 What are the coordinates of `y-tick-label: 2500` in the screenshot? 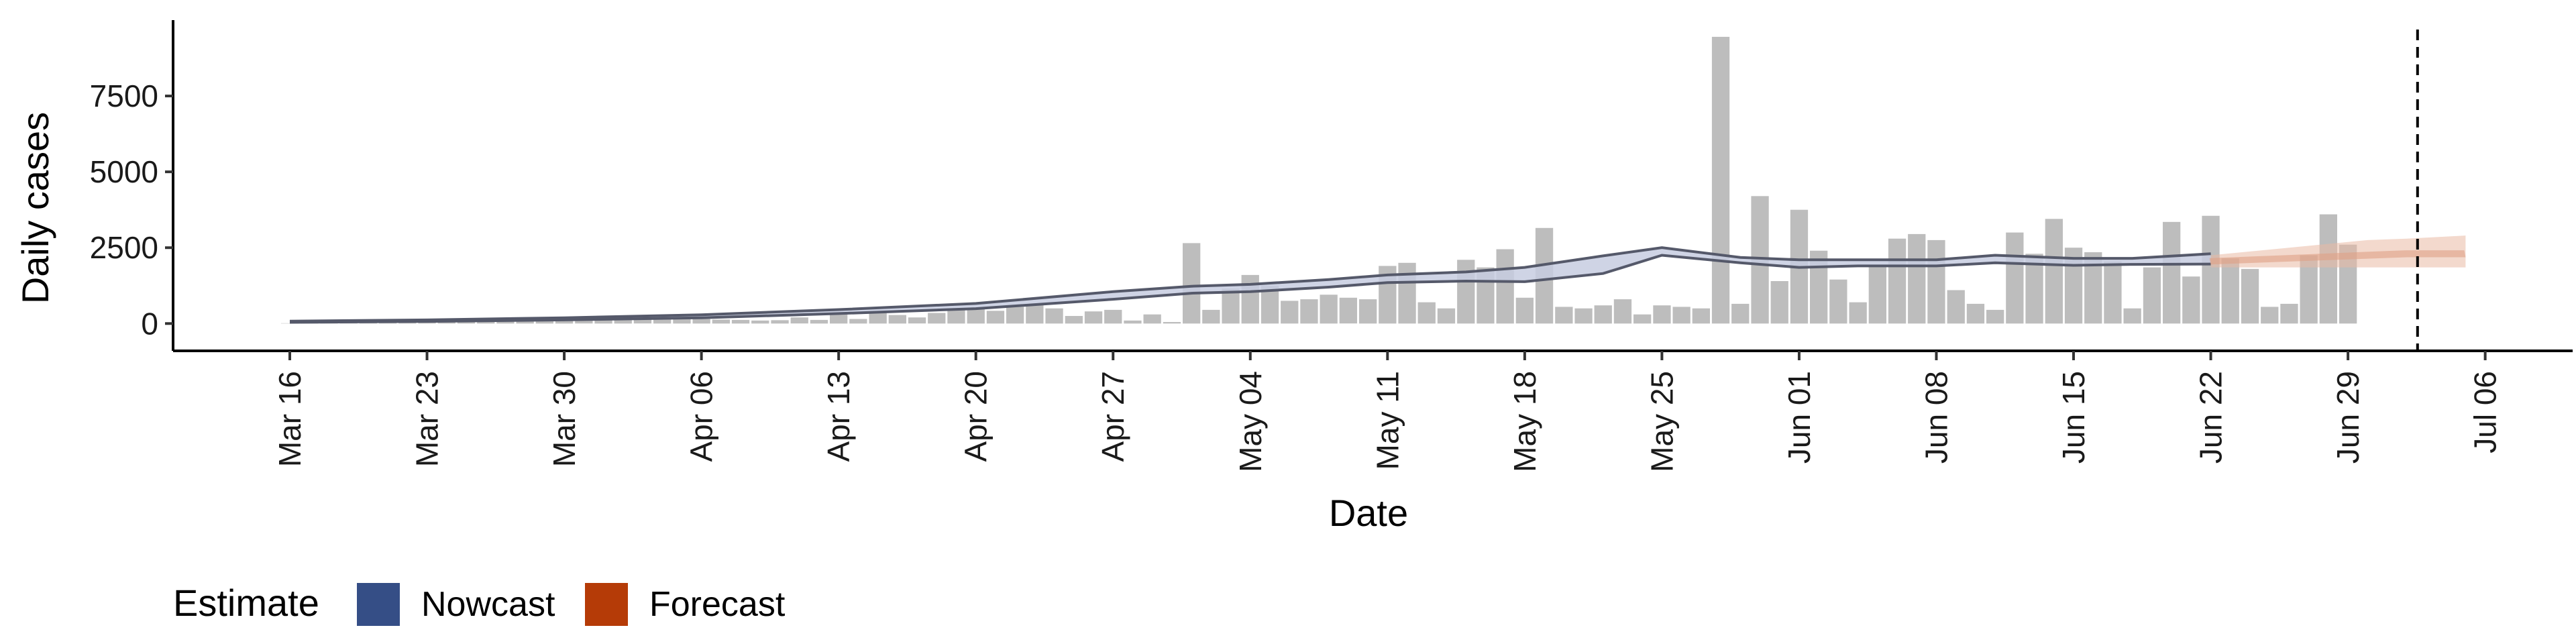 It's located at (124, 247).